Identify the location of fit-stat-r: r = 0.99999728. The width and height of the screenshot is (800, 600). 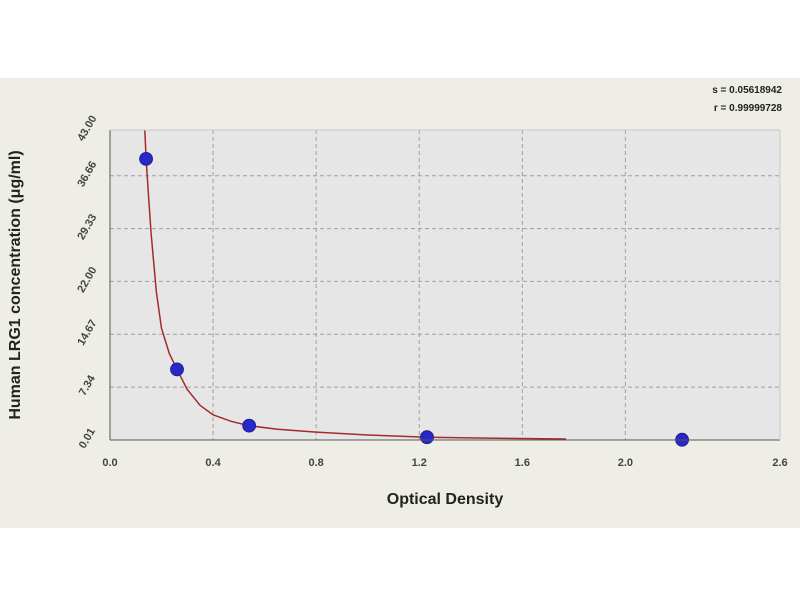
(748, 108).